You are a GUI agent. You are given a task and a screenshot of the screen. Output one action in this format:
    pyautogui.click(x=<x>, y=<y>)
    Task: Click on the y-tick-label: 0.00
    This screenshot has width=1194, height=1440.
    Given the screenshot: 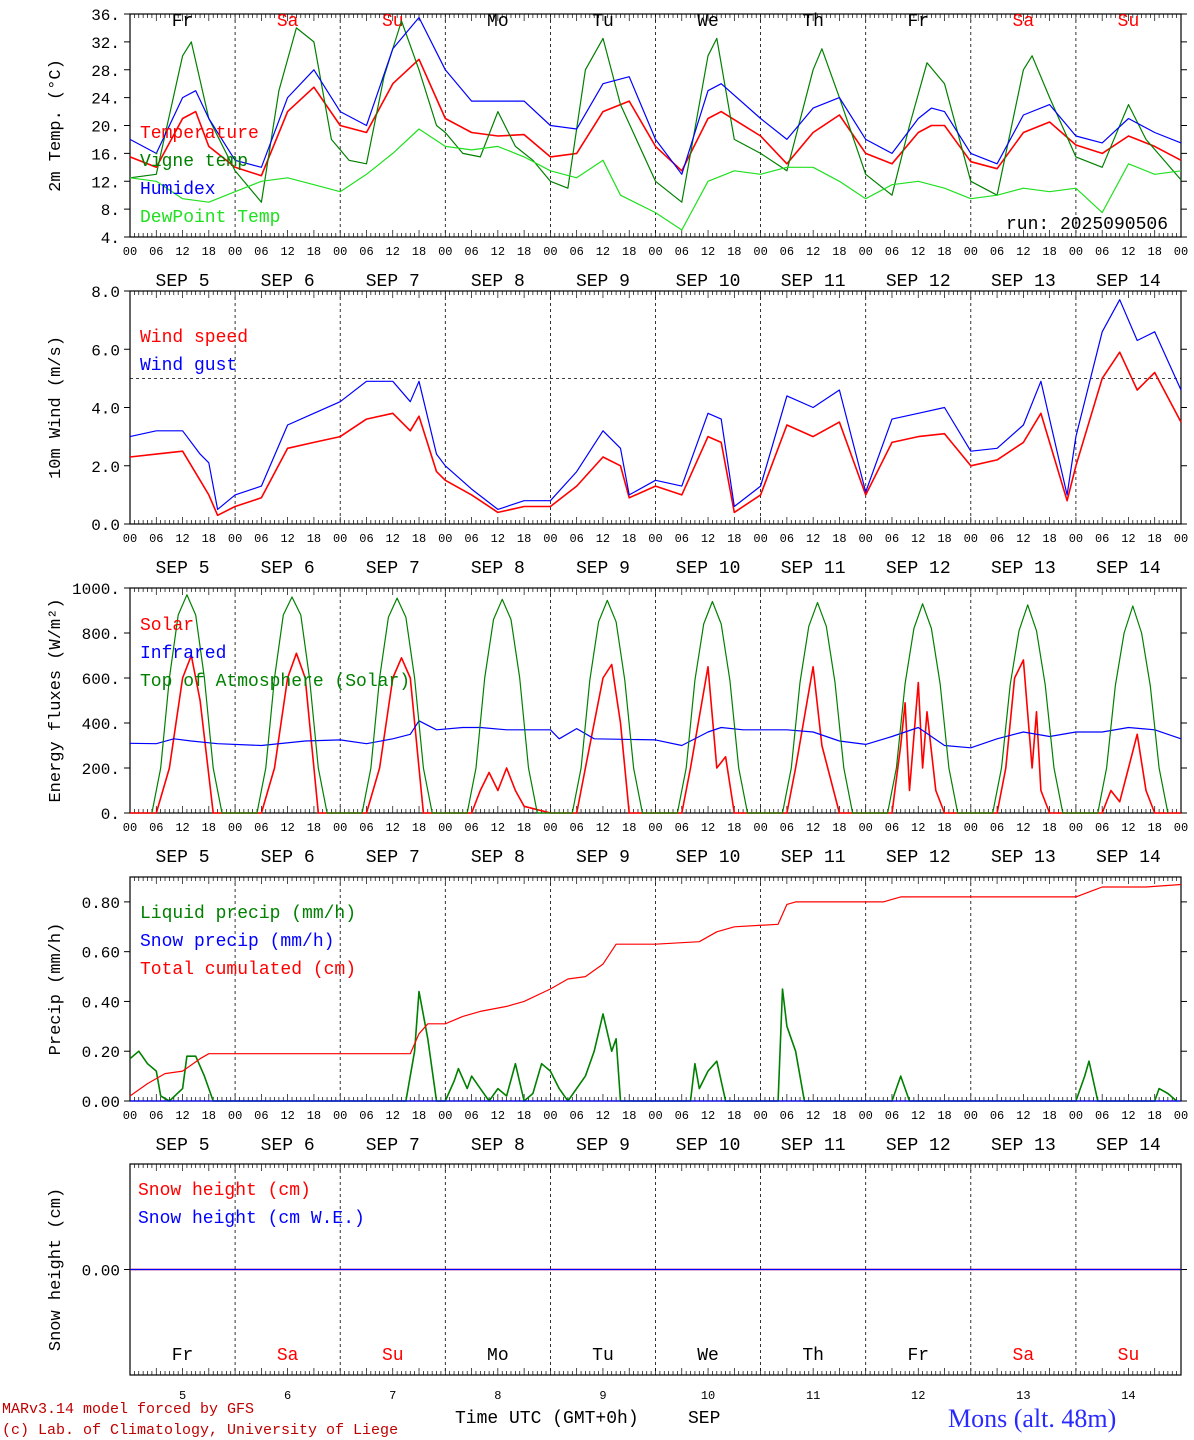 What is the action you would take?
    pyautogui.click(x=101, y=1103)
    